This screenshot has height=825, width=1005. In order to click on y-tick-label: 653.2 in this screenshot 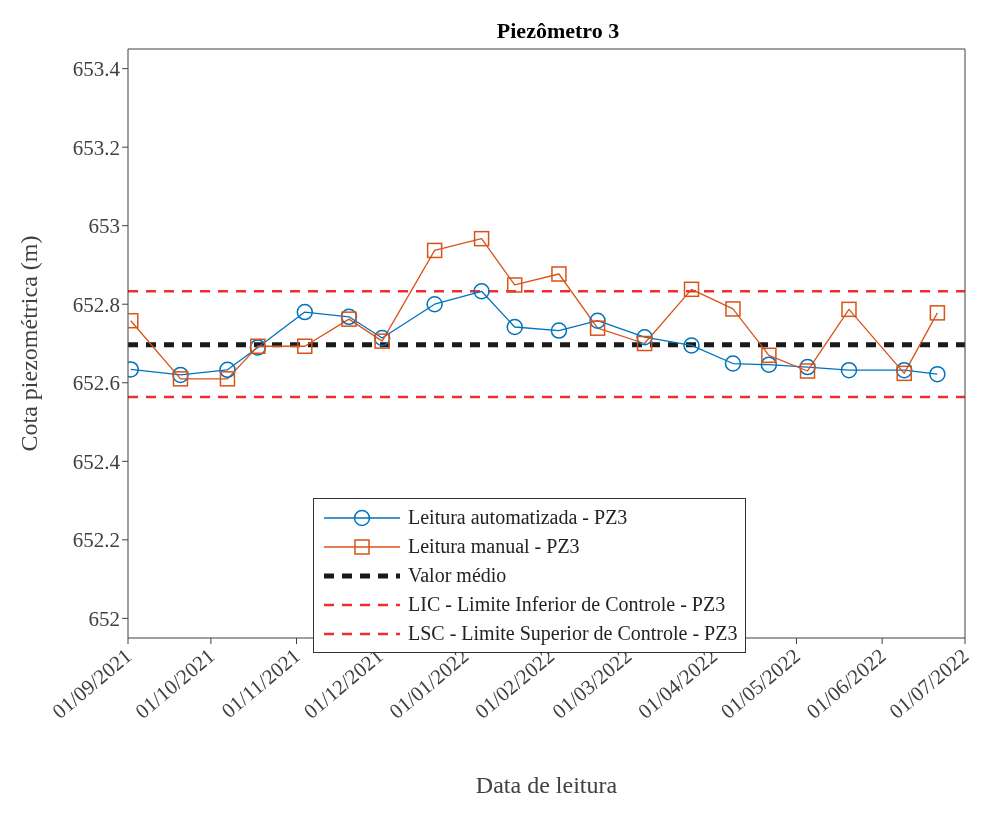, I will do `click(96, 147)`.